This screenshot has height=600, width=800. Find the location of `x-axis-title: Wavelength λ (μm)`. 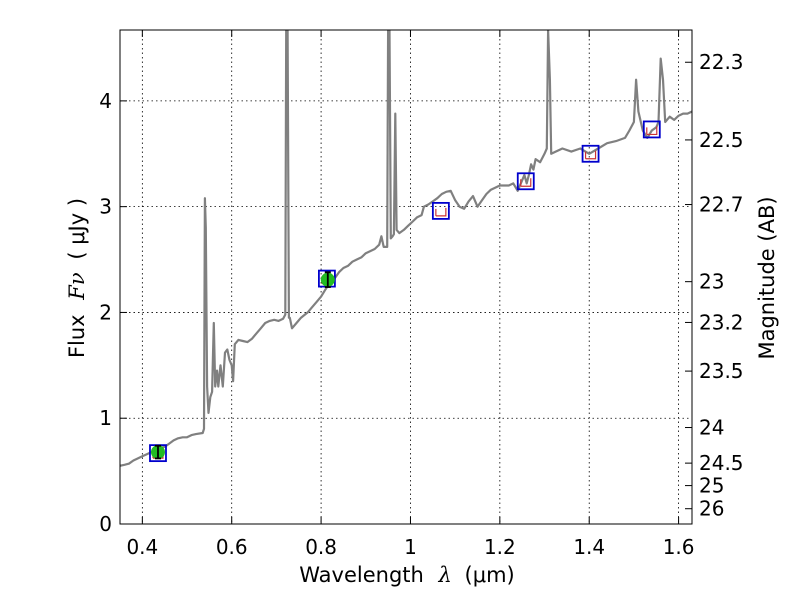

x-axis-title: Wavelength λ (μm) is located at coordinates (406, 575).